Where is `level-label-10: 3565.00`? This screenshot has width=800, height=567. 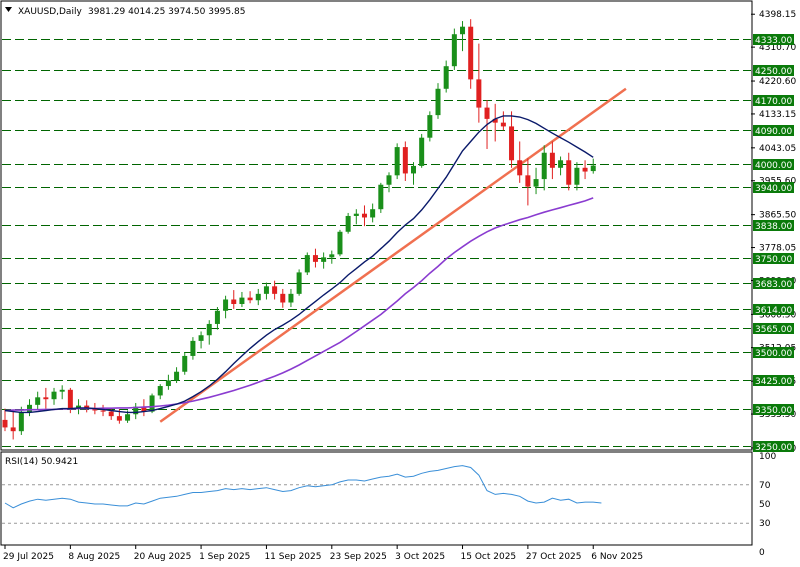
level-label-10: 3565.00 is located at coordinates (773, 330).